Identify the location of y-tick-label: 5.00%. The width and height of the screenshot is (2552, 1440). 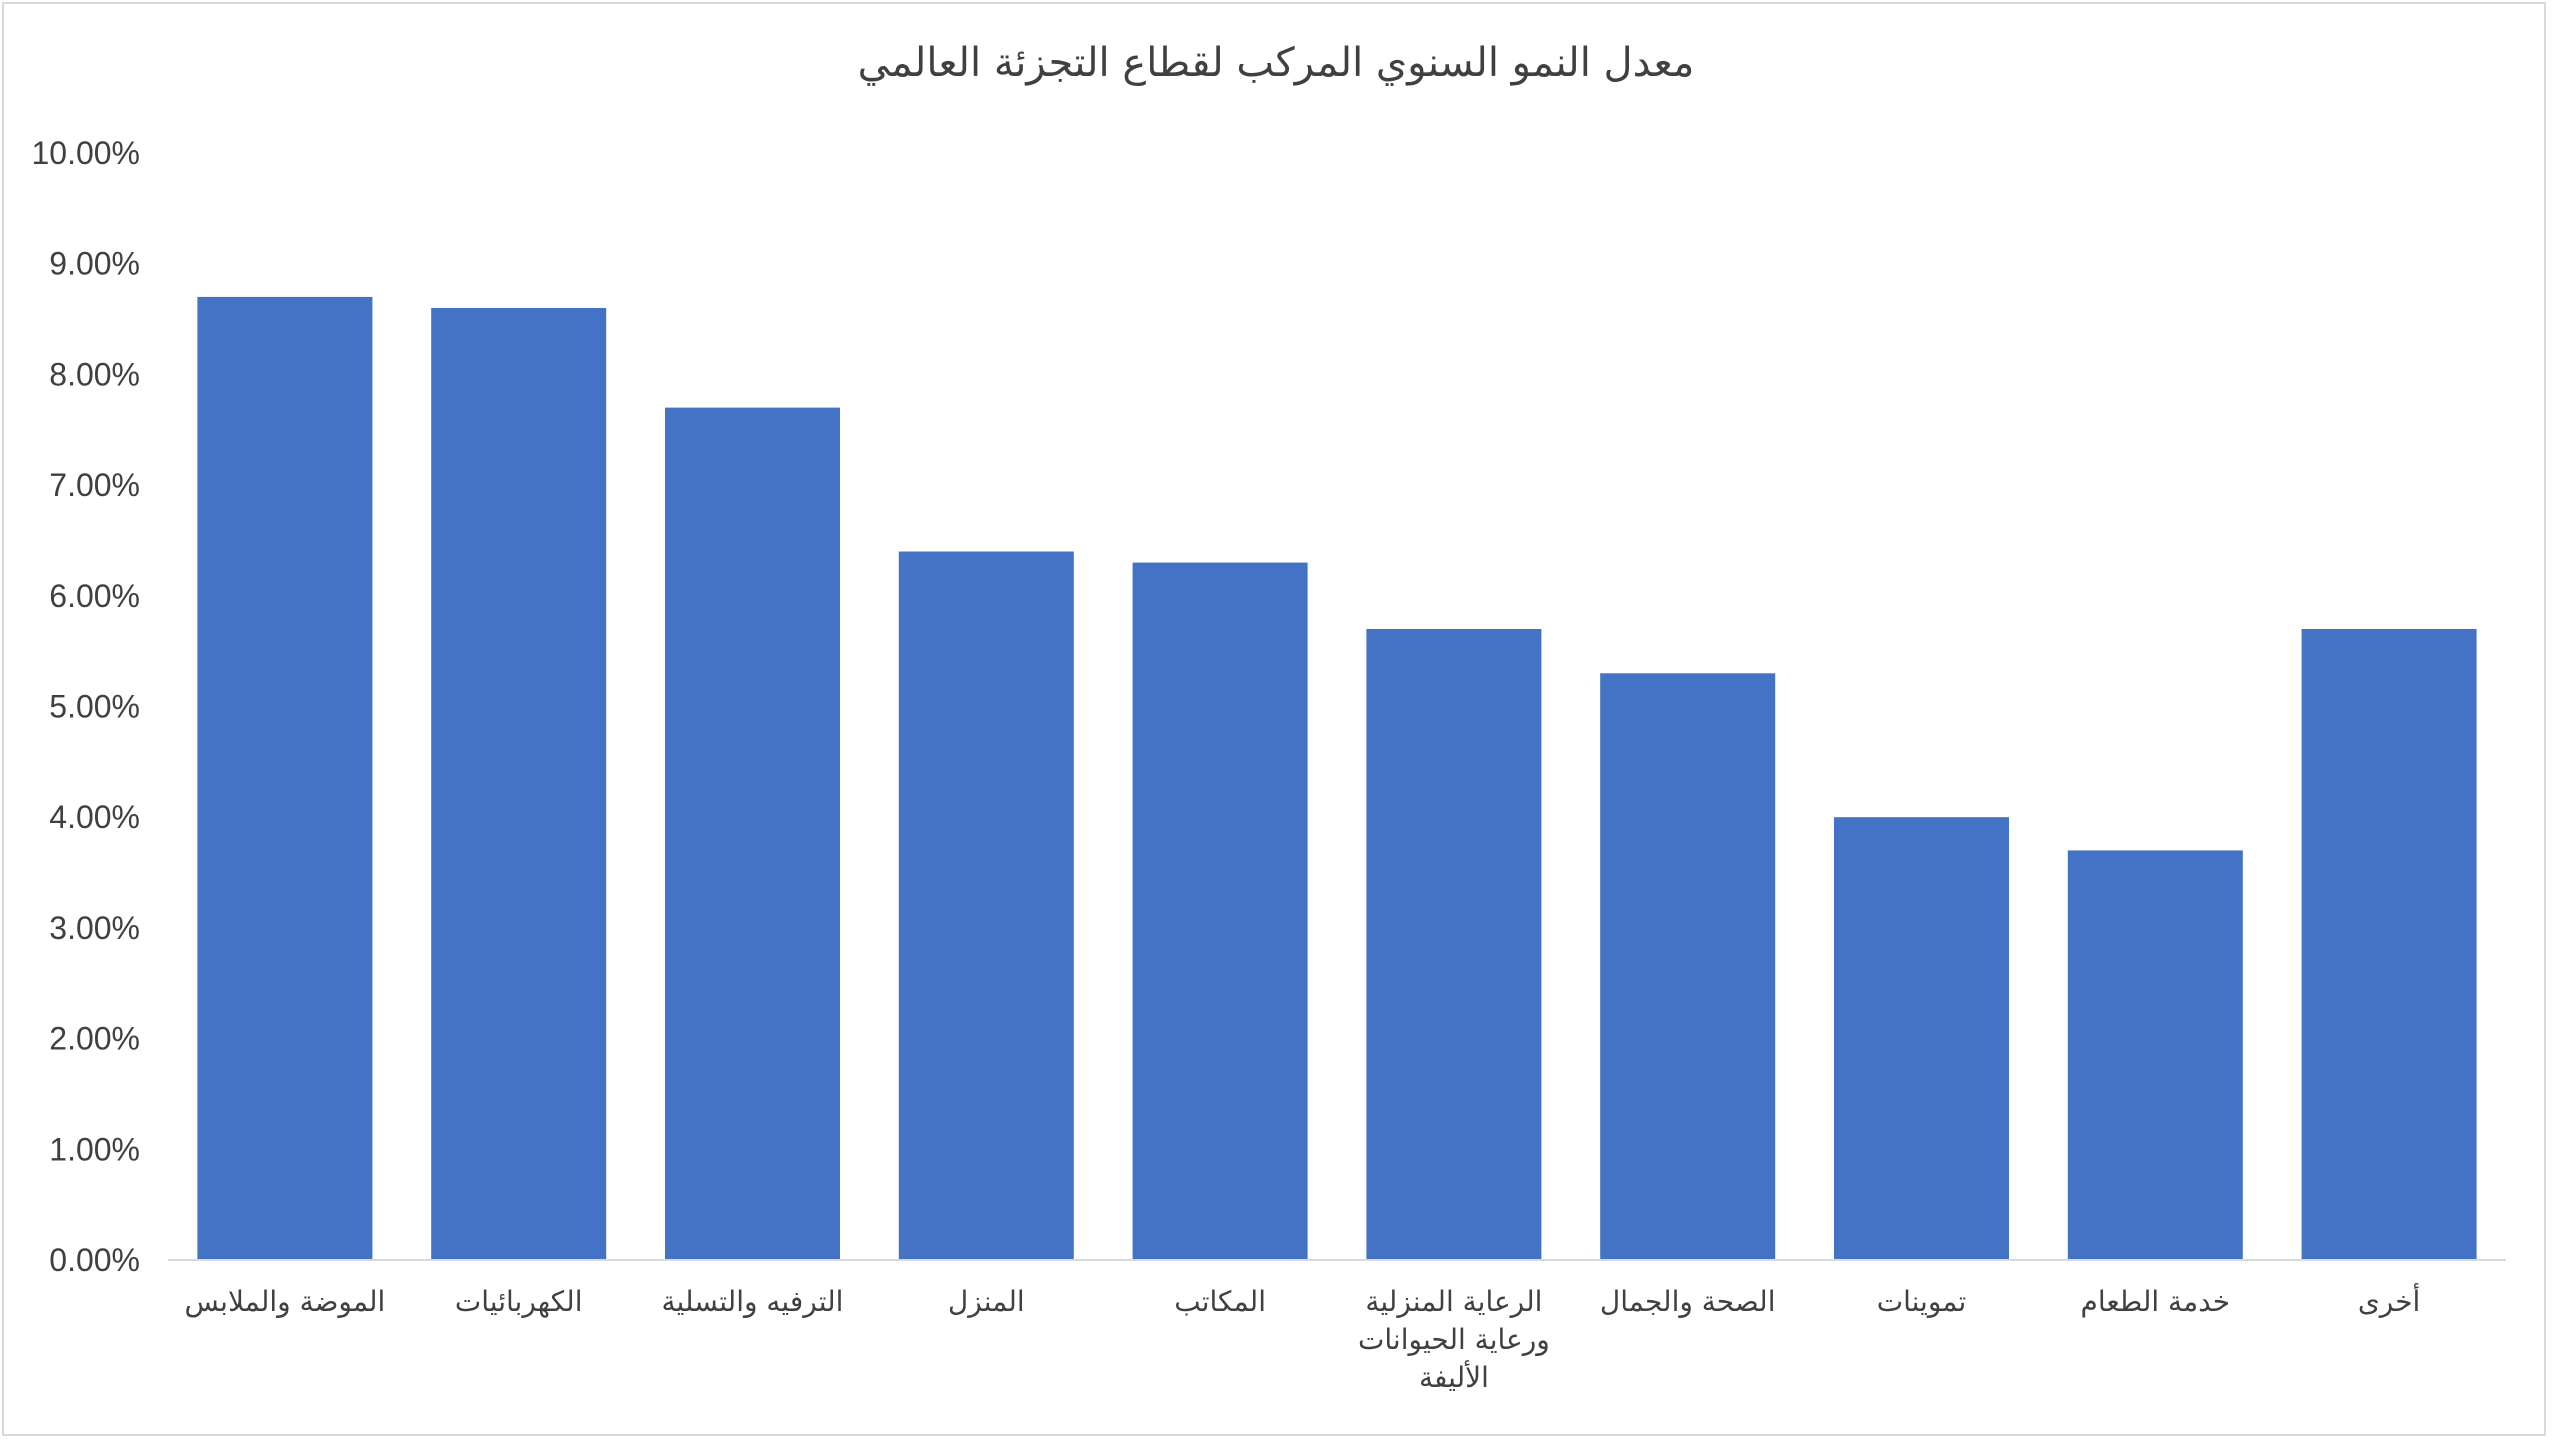
(94, 707).